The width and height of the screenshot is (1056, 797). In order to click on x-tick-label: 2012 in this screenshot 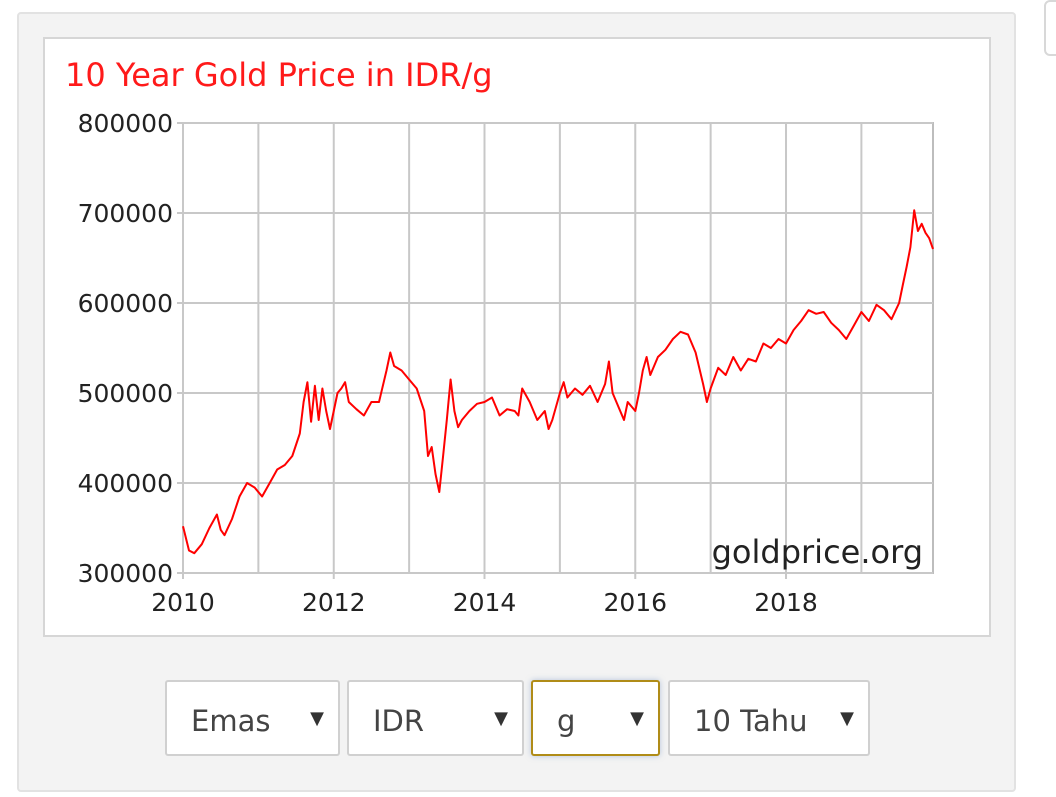, I will do `click(334, 602)`.